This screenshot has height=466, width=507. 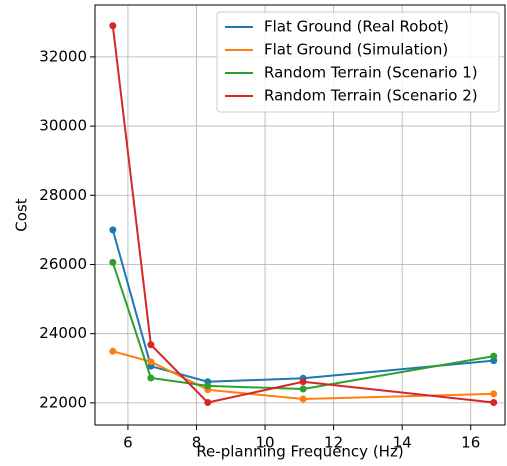 I want to click on x-axis-label: Re-planning Frequency (Hz), so click(x=299, y=452).